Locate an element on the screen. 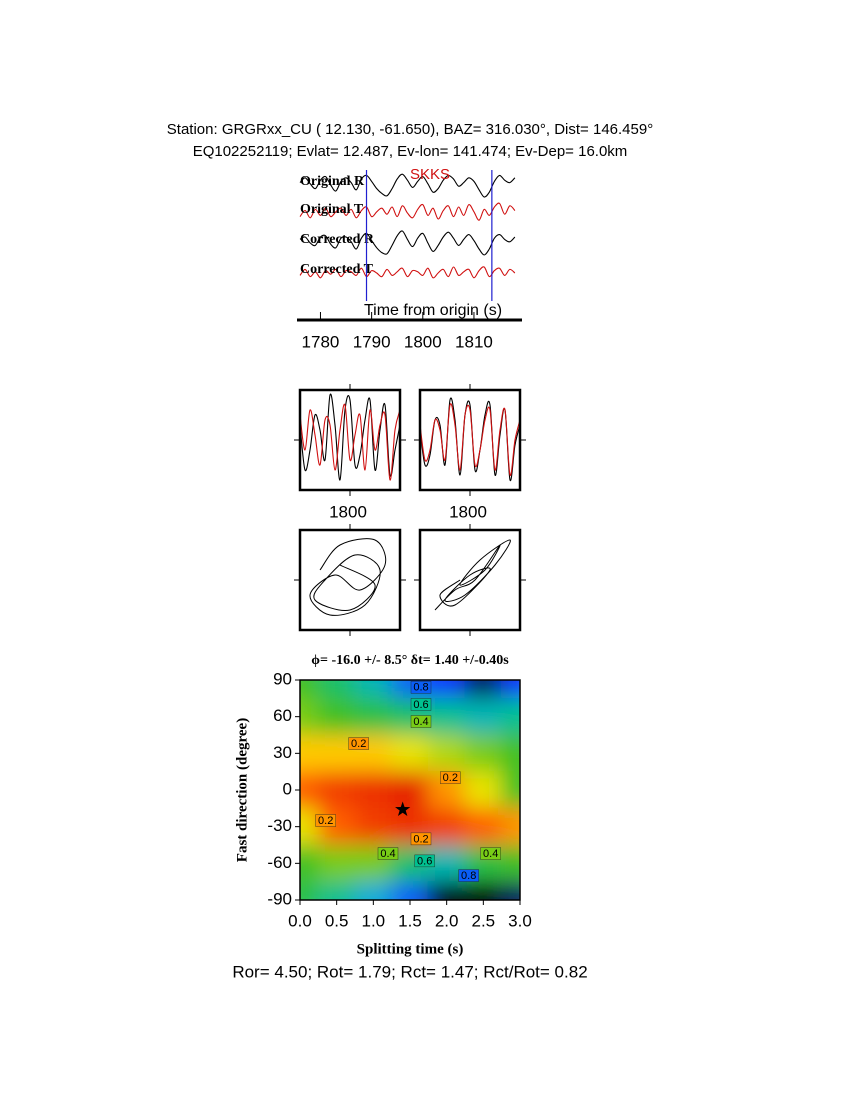 This screenshot has width=850, height=1100. y-tick-label: -30 is located at coordinates (279, 825).